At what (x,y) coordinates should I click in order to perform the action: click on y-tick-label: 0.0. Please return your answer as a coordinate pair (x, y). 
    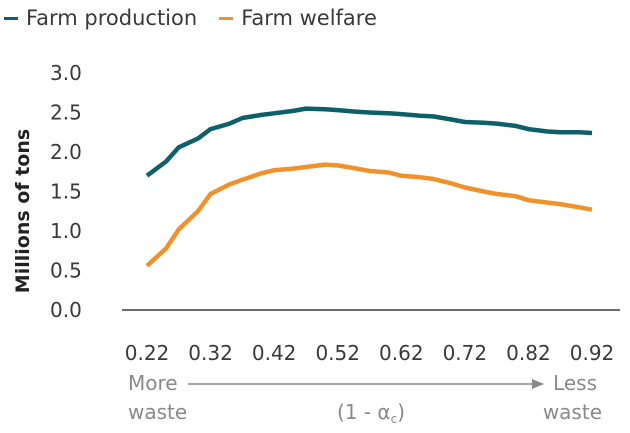
    Looking at the image, I should click on (66, 310).